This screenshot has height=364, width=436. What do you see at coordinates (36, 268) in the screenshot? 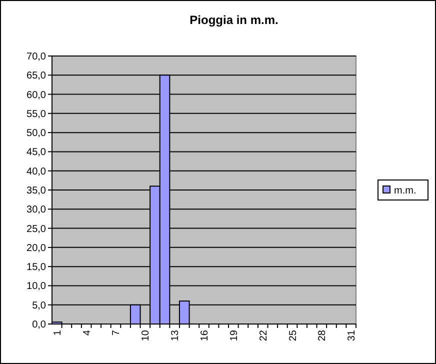
I see `y-tick-label: 15,0` at bounding box center [36, 268].